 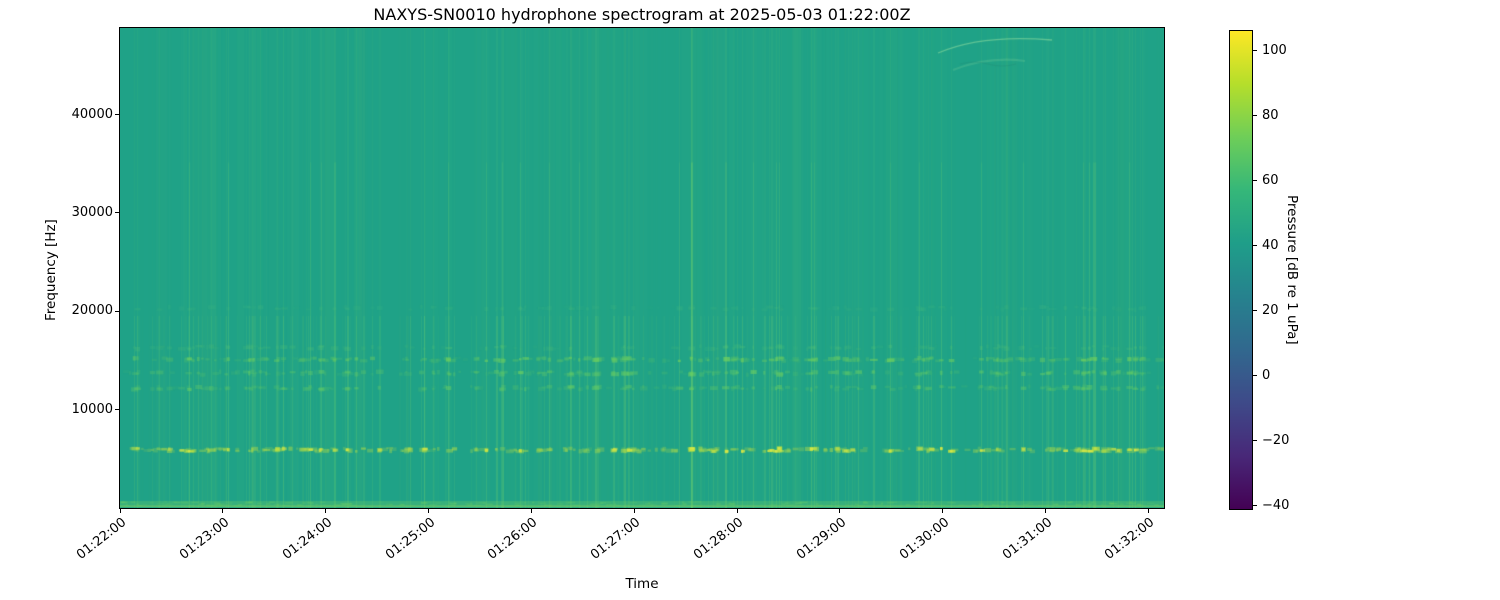 What do you see at coordinates (1270, 310) in the screenshot?
I see `colorbar-tick-label: 20` at bounding box center [1270, 310].